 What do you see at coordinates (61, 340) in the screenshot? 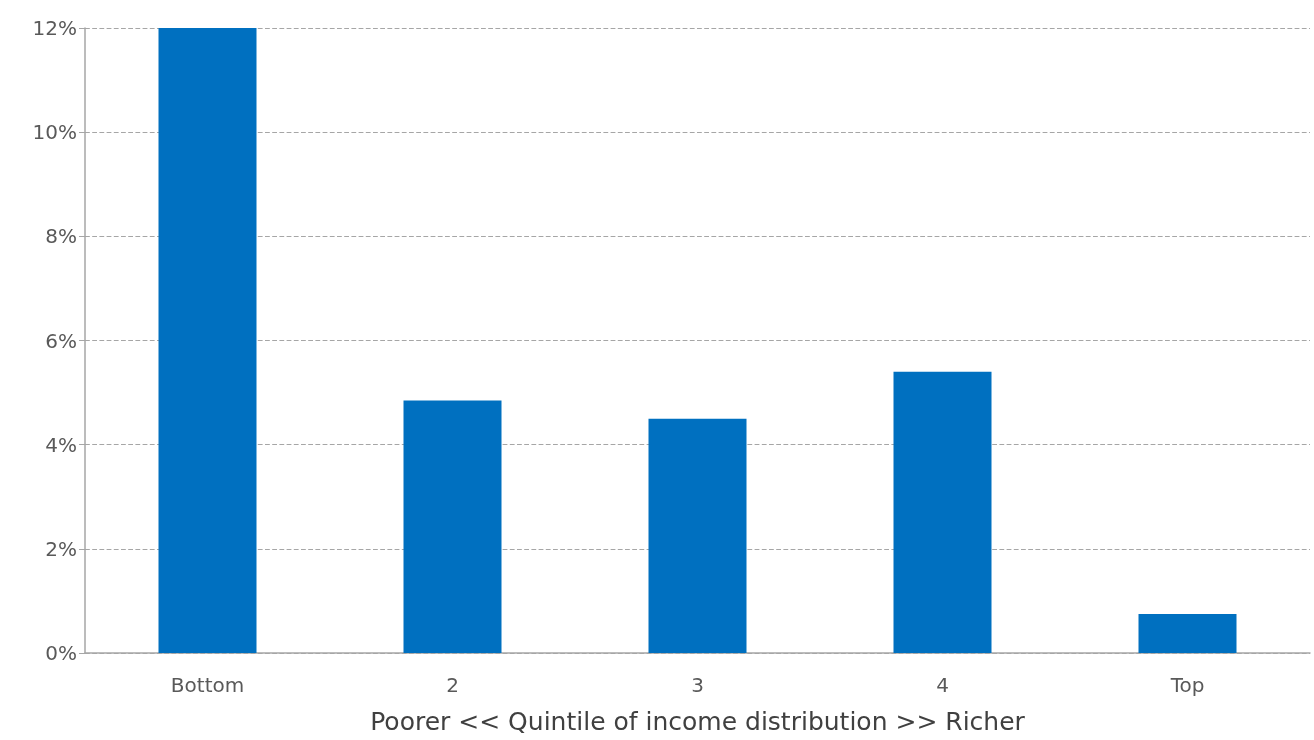
I see `y-tick-label: 6%` at bounding box center [61, 340].